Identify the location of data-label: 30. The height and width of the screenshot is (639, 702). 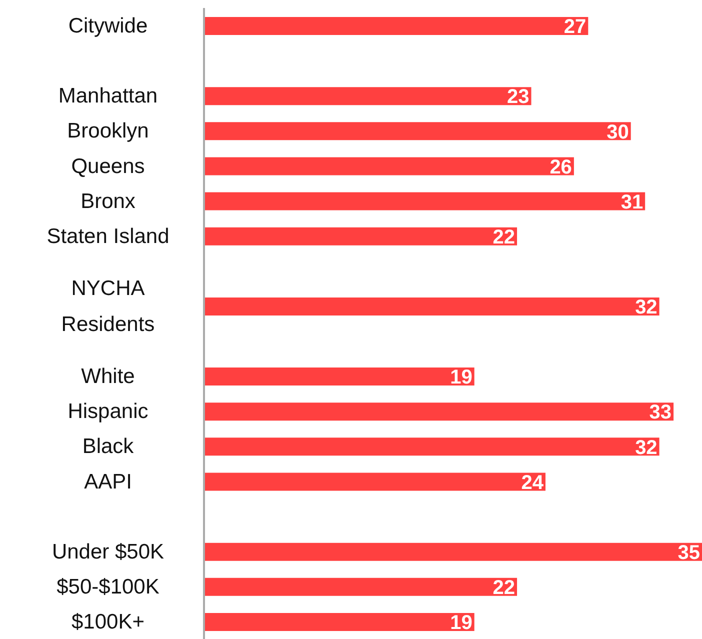
(617, 132).